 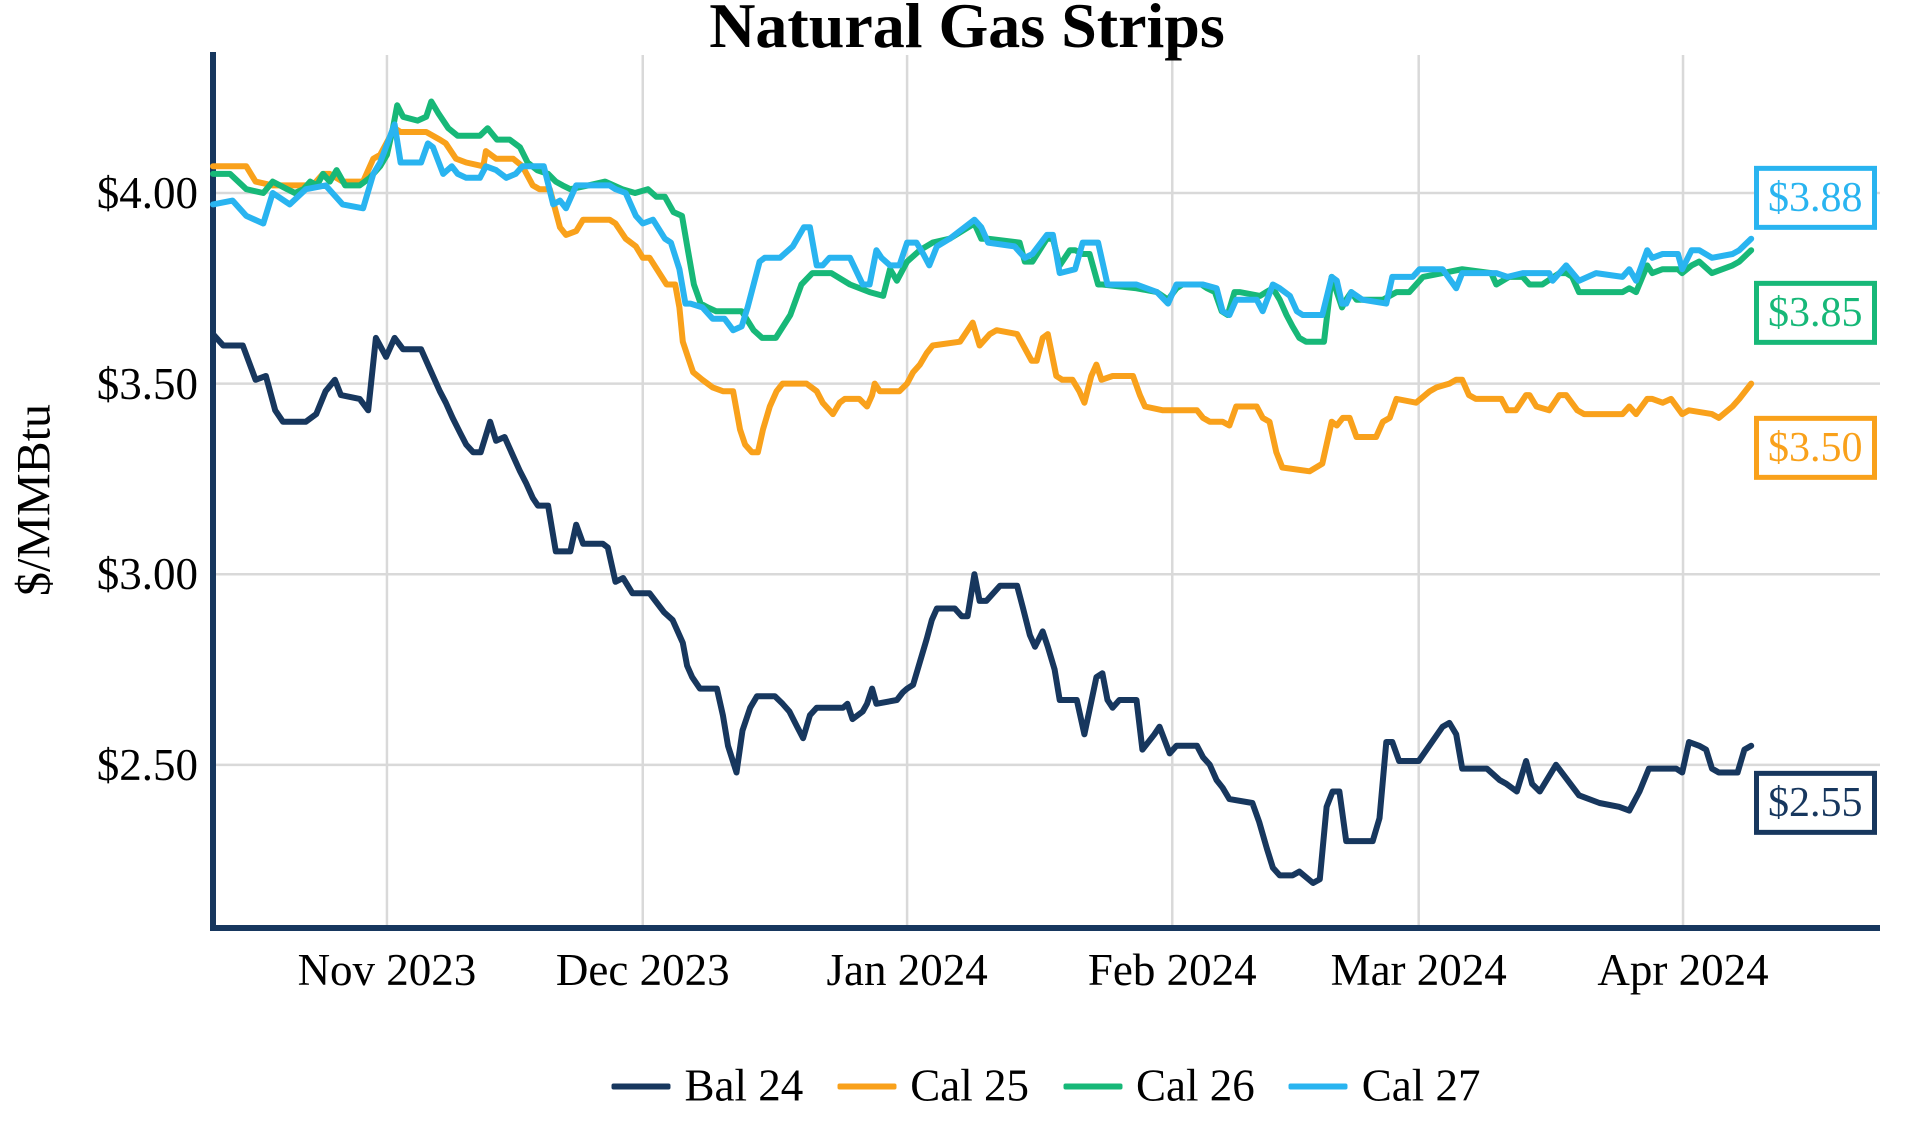 What do you see at coordinates (1195, 1085) in the screenshot?
I see `legend-label: Cal 26` at bounding box center [1195, 1085].